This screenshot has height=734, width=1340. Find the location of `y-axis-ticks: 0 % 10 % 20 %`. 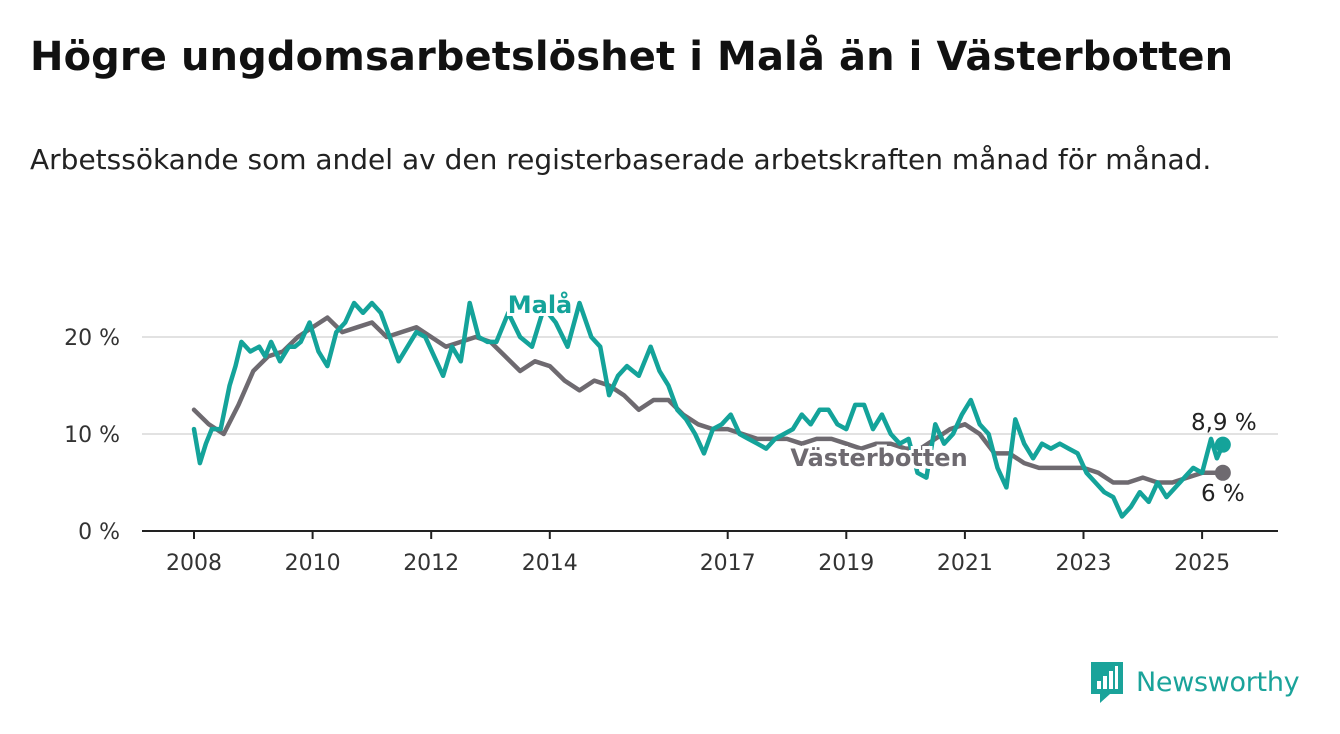

y-axis-ticks: 0 % 10 % 20 % is located at coordinates (92, 435).